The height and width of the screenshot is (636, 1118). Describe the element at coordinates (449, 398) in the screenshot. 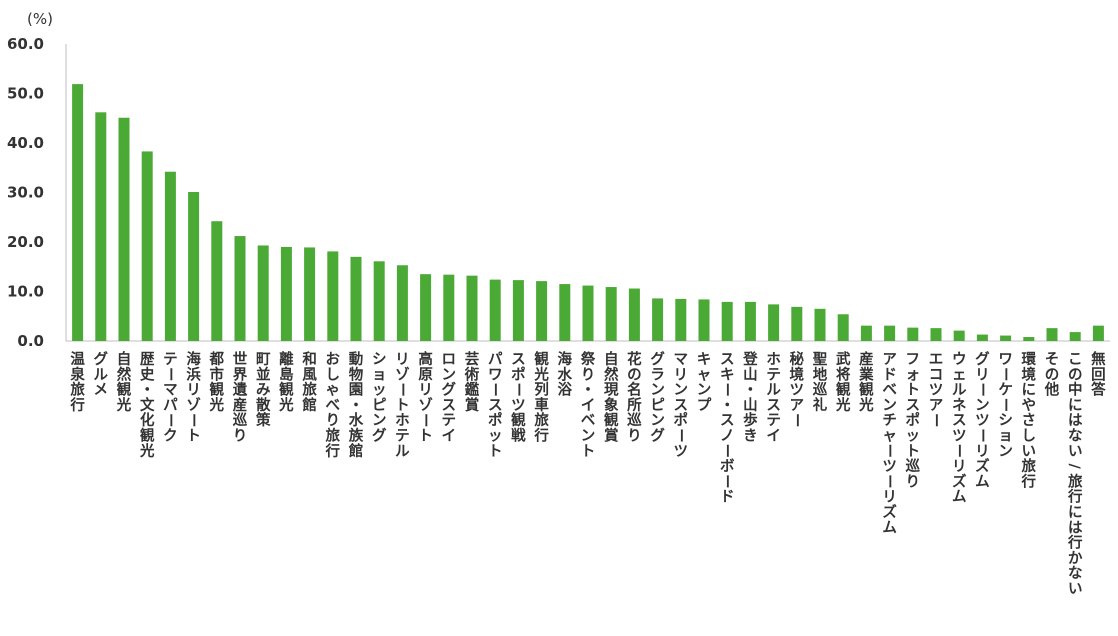

I see `x-category-label: ロングステイ` at that location.